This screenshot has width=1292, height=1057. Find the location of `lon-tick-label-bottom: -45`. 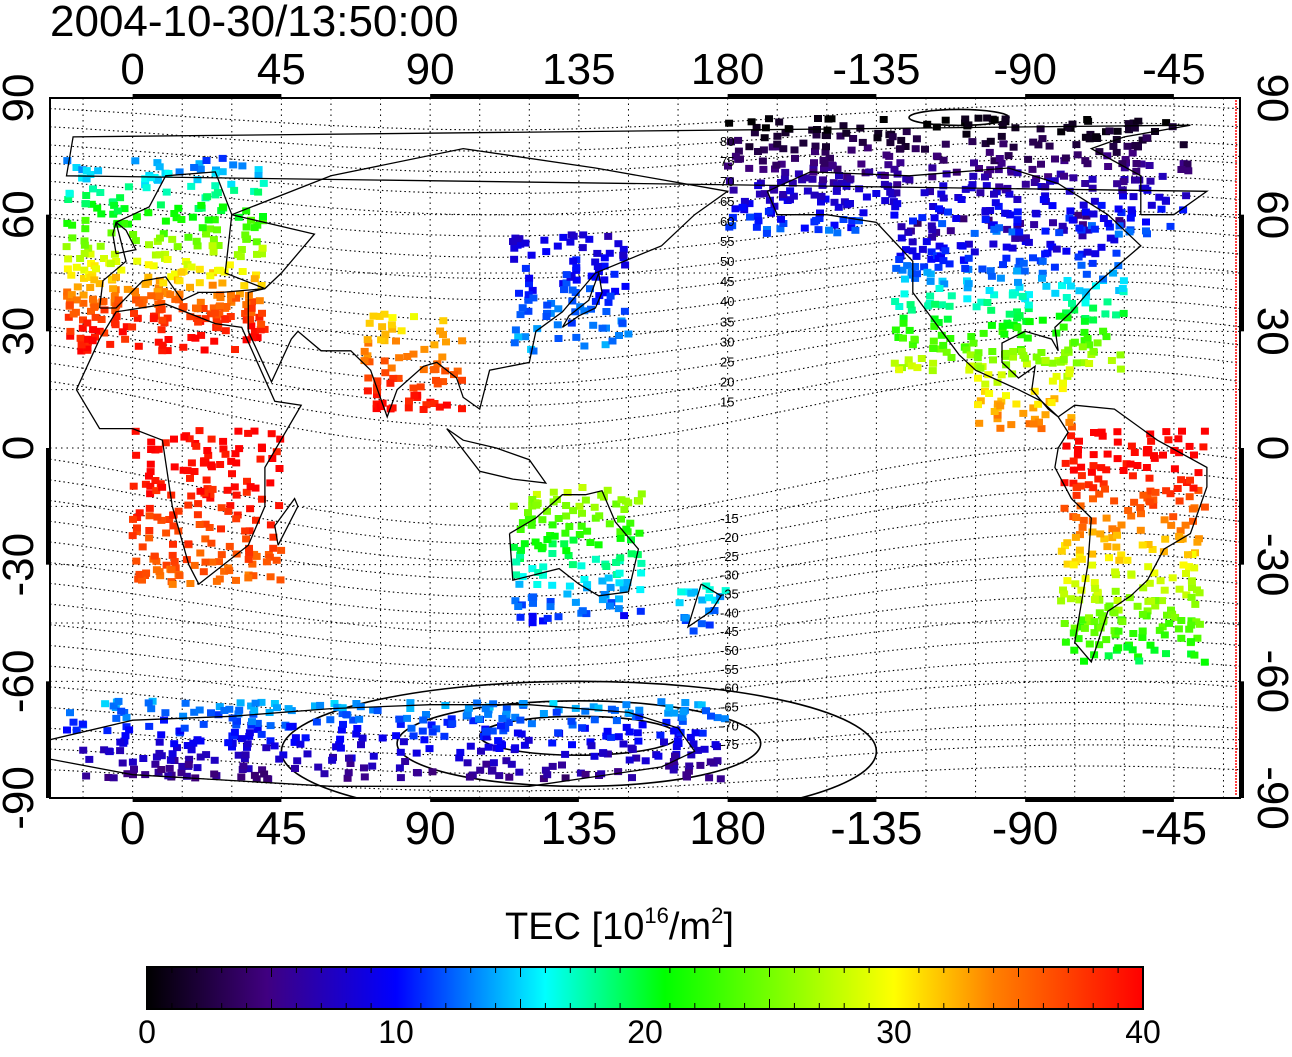

lon-tick-label-bottom: -45 is located at coordinates (1174, 828).